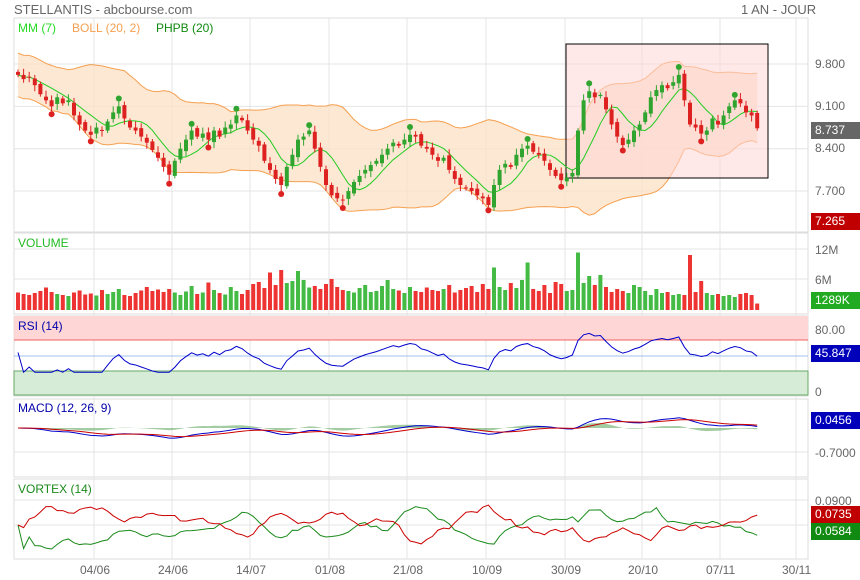 Image resolution: width=860 pixels, height=580 pixels. What do you see at coordinates (835, 531) in the screenshot?
I see `vi-plus-badge: 0.0584` at bounding box center [835, 531].